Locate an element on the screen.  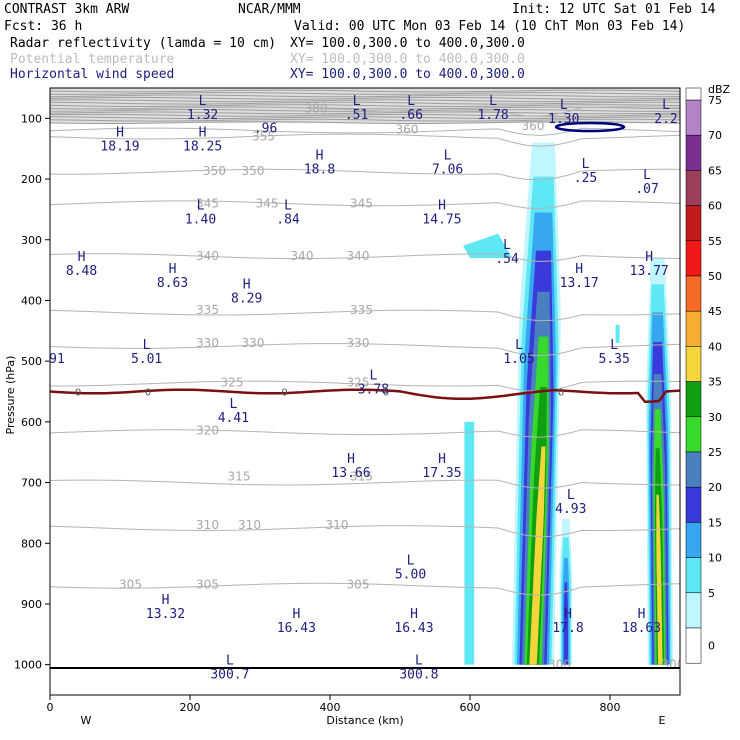
colorbar-tick-50: 50 is located at coordinates (715, 276).